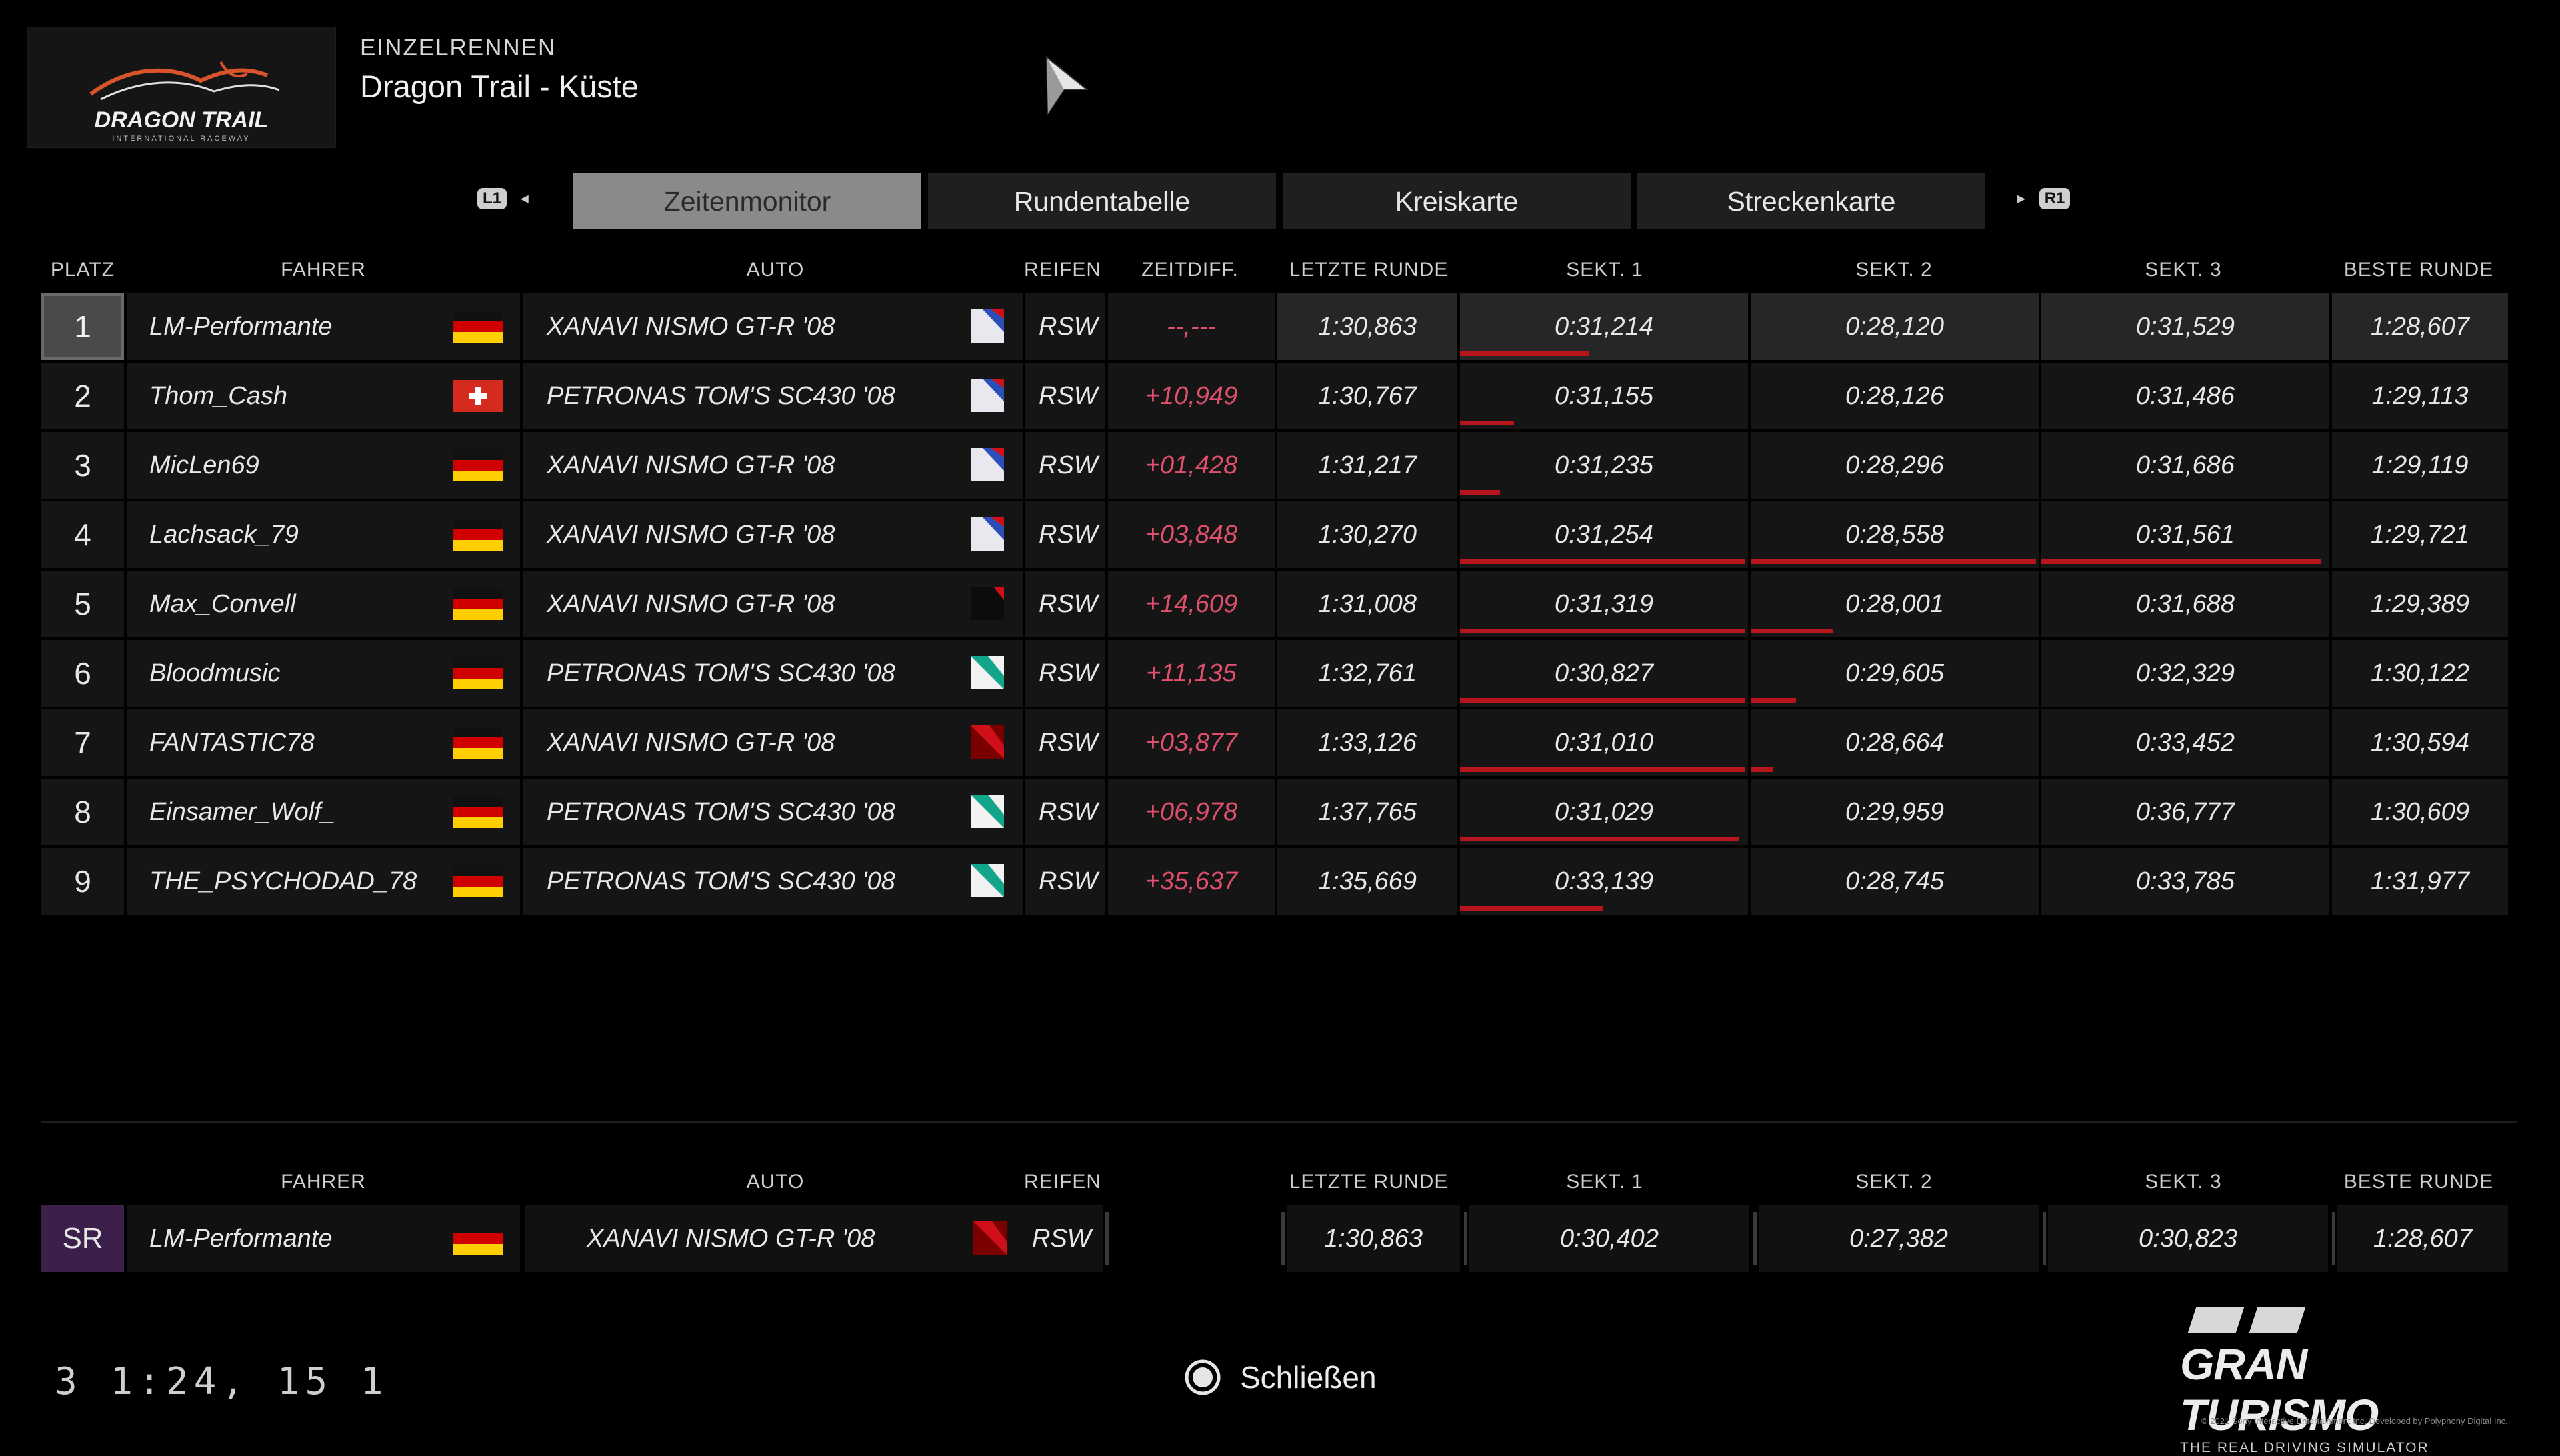 This screenshot has height=1456, width=2560. I want to click on self-driver: LM-Performante, so click(323, 1238).